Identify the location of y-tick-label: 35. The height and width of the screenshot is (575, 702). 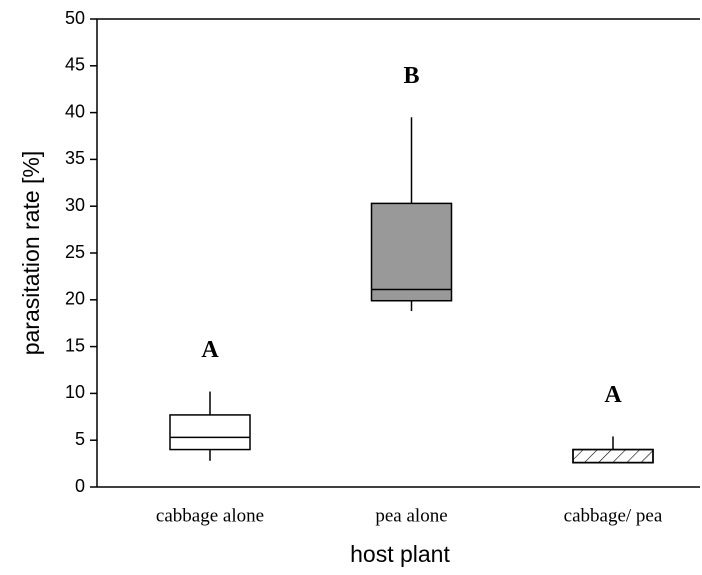
(75, 158).